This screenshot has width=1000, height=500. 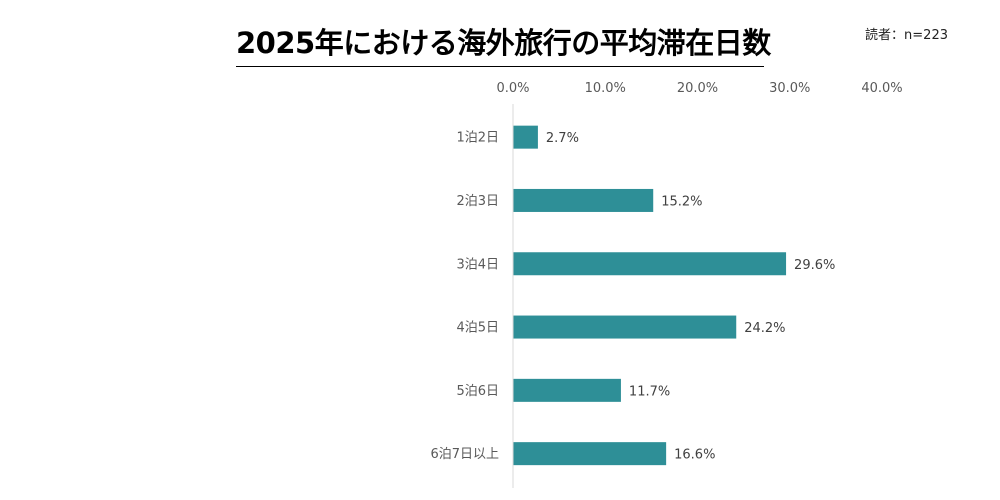 I want to click on x-tick-label: 20.0%, so click(x=697, y=88).